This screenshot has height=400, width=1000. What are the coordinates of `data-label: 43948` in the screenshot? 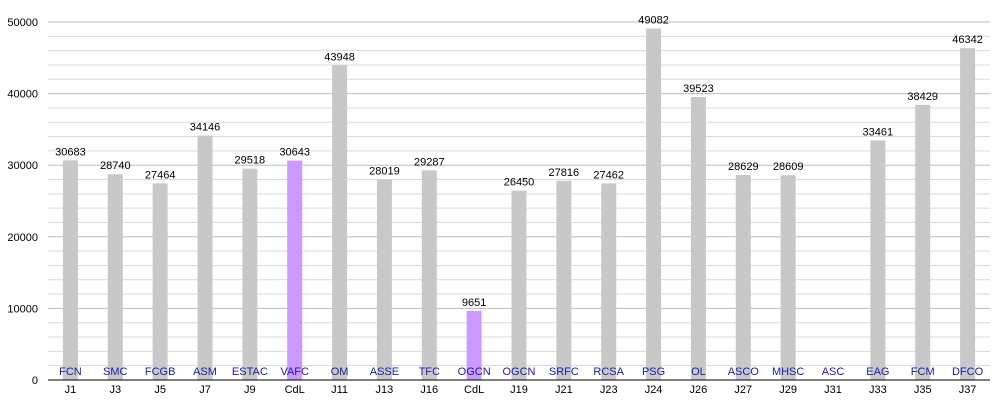 It's located at (339, 57).